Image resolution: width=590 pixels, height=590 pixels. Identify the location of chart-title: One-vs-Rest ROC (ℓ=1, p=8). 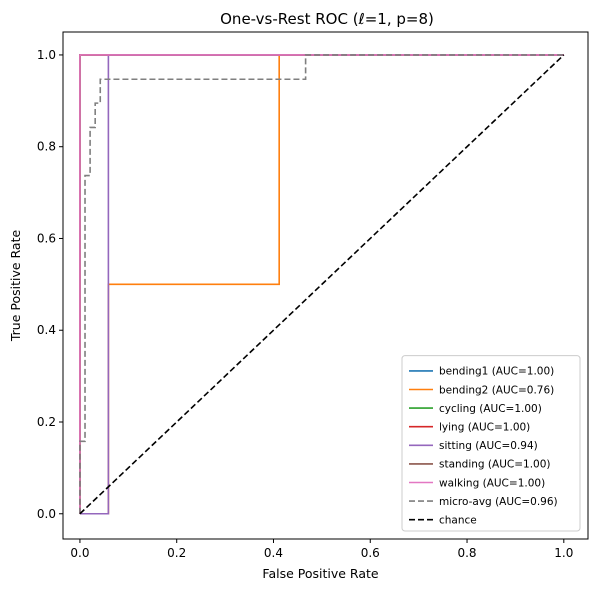
(327, 19).